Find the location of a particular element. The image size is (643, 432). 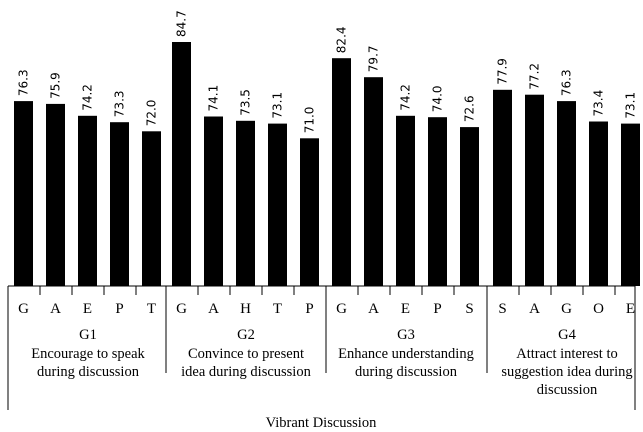

category-label-g1-4: T is located at coordinates (151, 309).